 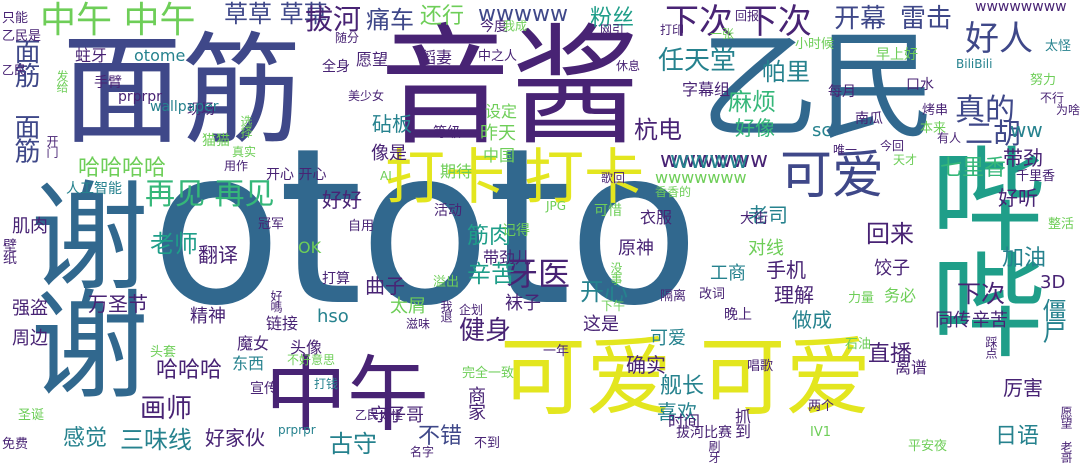 What do you see at coordinates (1026, 130) in the screenshot?
I see `cloud-word: ww` at bounding box center [1026, 130].